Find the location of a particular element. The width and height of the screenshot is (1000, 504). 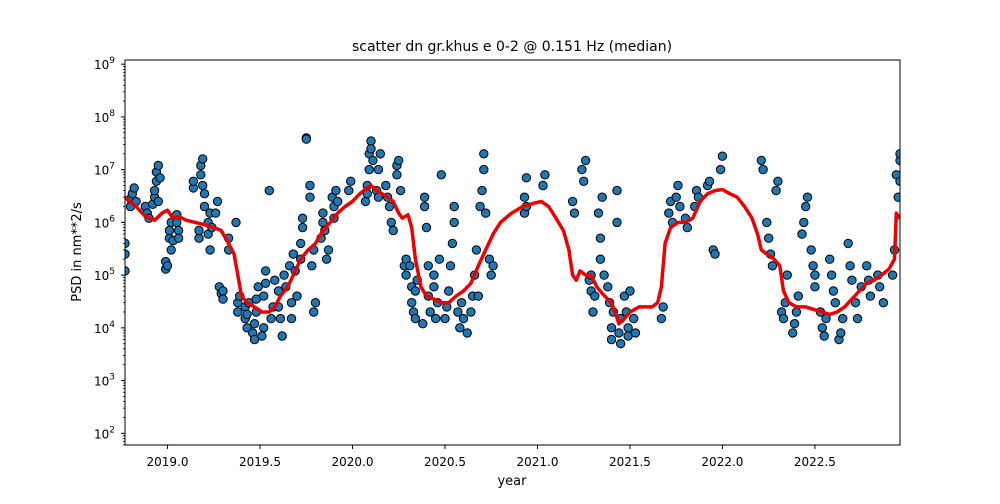

x-tick-label: 2020.0 is located at coordinates (353, 462).